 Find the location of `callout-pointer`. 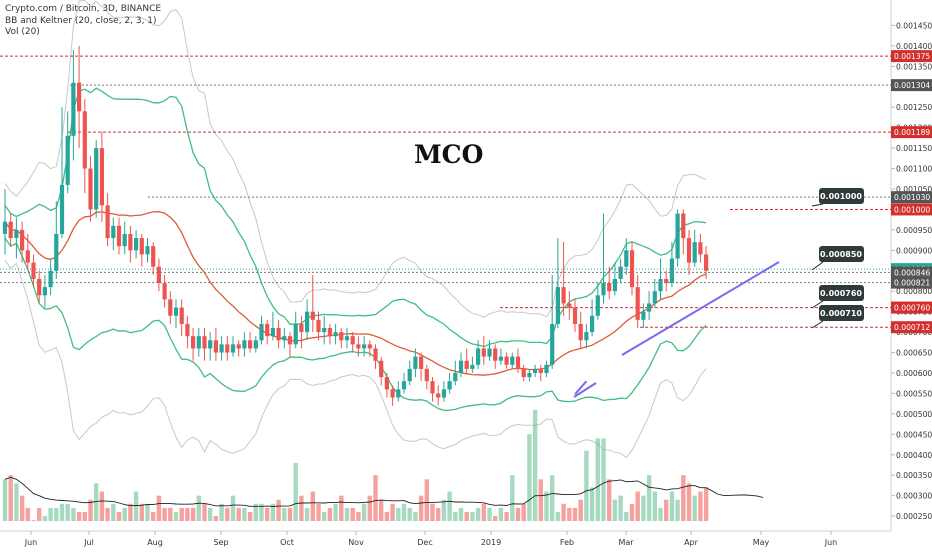

callout-pointer is located at coordinates (817, 205).